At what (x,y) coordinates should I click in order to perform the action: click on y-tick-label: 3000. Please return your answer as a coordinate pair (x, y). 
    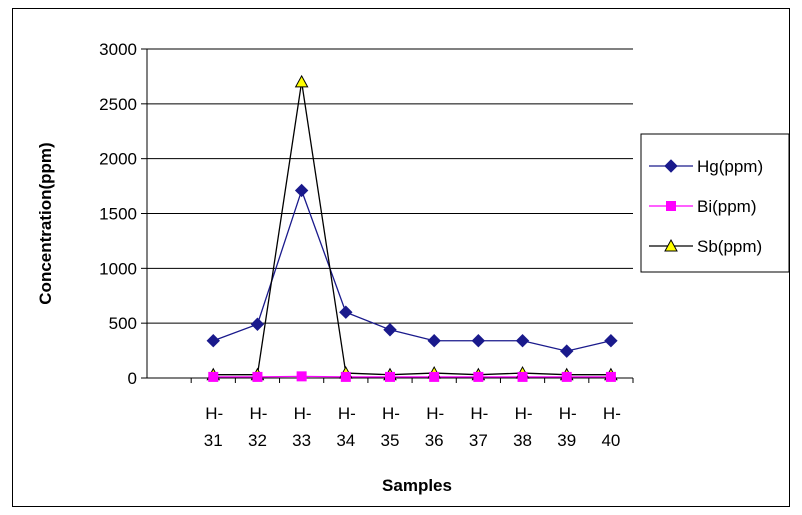
    Looking at the image, I should click on (118, 49).